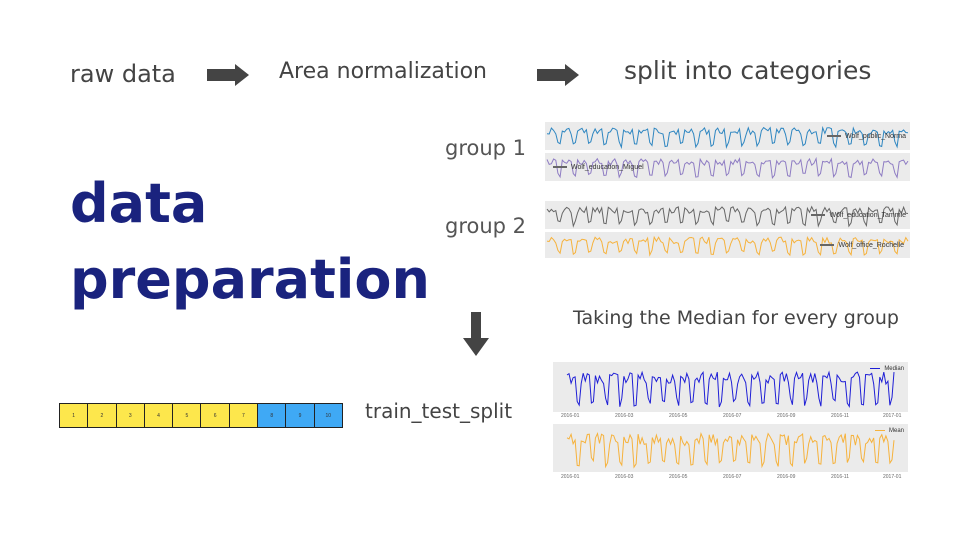 The height and width of the screenshot is (540, 960). What do you see at coordinates (486, 226) in the screenshot?
I see `group-2-label: group 2` at bounding box center [486, 226].